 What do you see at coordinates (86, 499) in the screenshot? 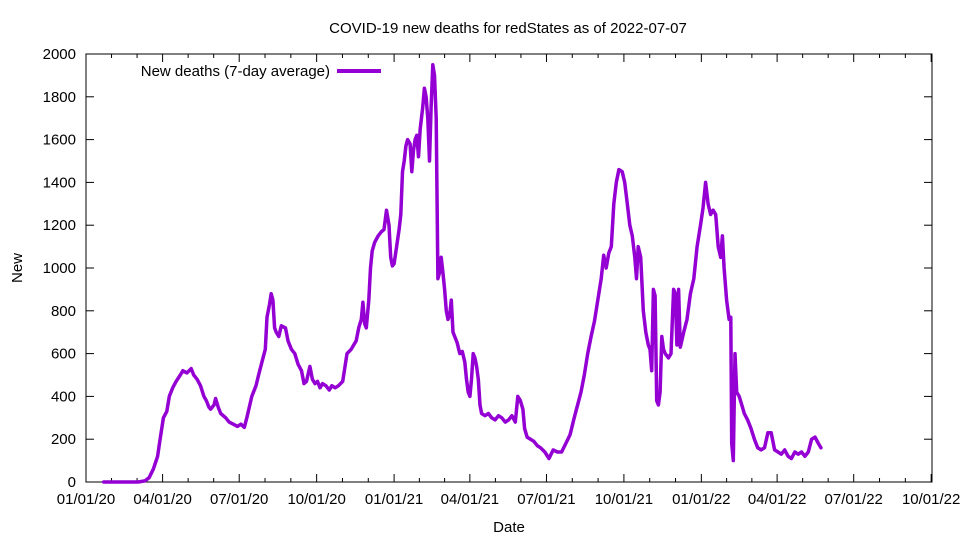
I see `x-tick-label: 01/01/20` at bounding box center [86, 499].